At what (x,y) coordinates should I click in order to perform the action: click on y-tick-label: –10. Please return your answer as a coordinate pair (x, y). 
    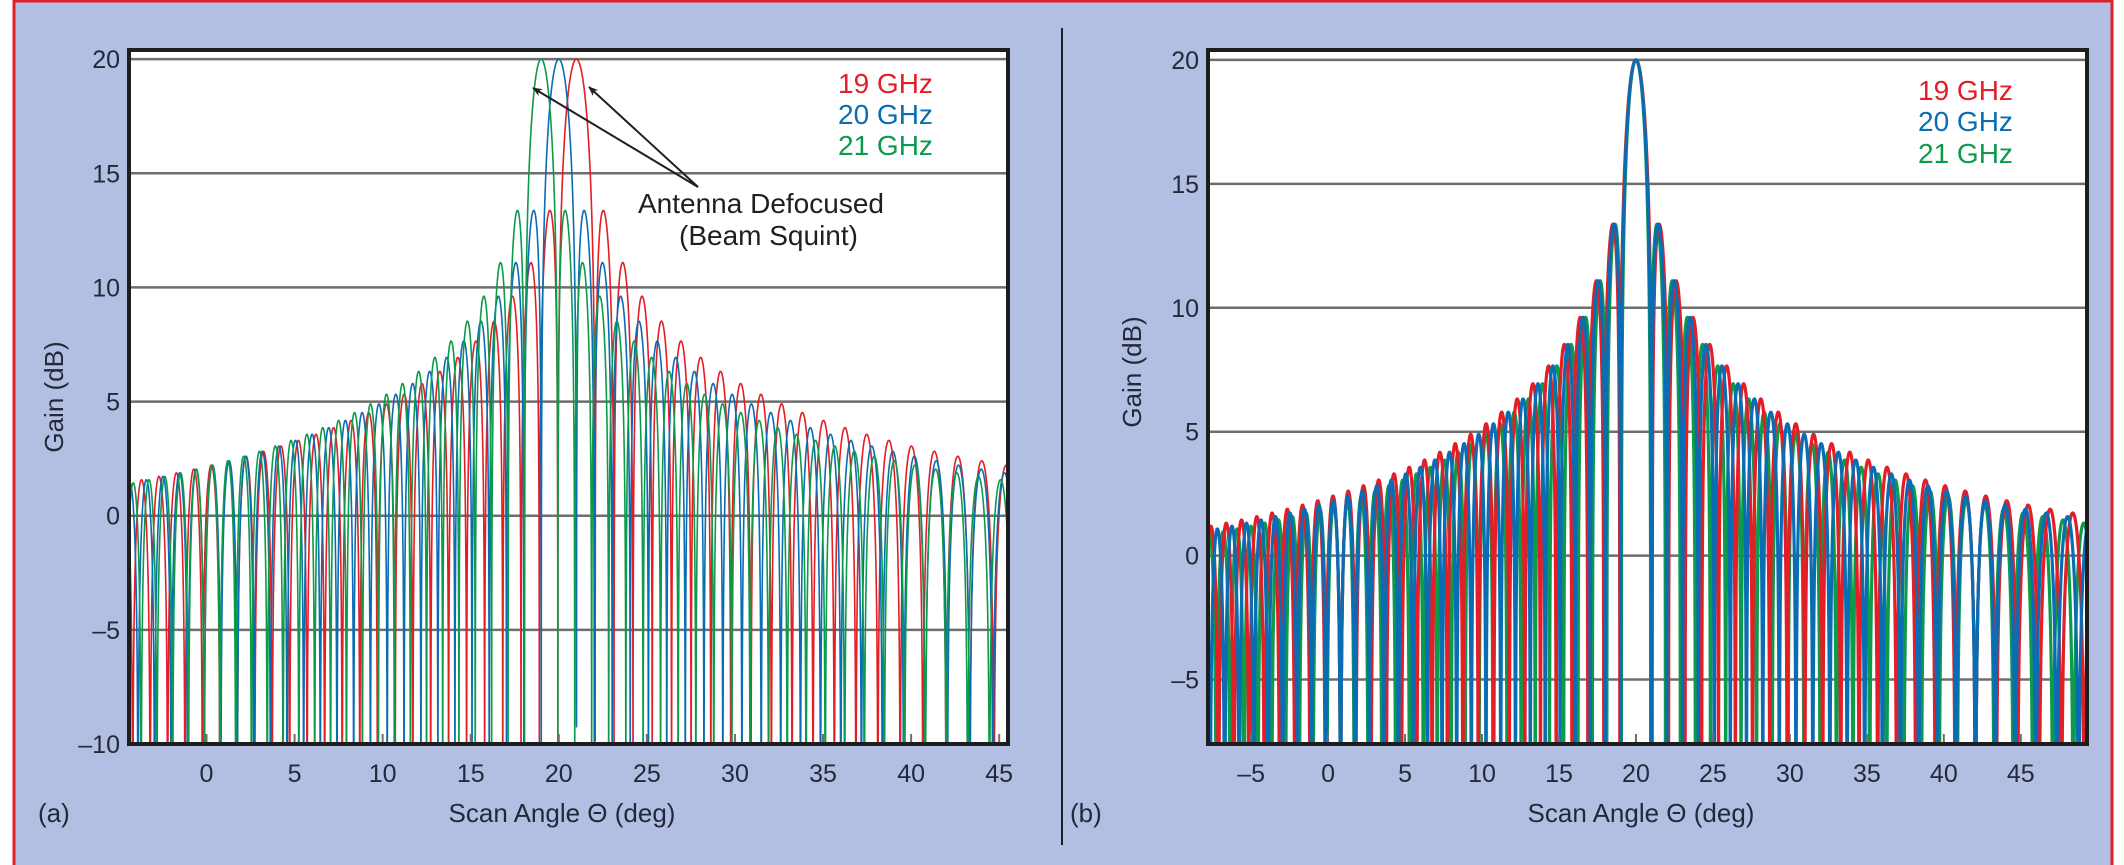
    Looking at the image, I should click on (99, 745).